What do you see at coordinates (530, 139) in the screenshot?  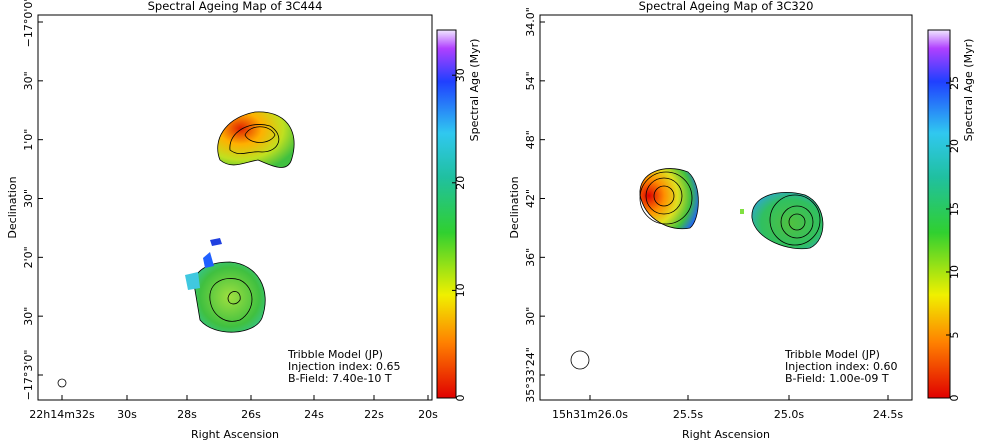 I see `y-tick-label: 48"` at bounding box center [530, 139].